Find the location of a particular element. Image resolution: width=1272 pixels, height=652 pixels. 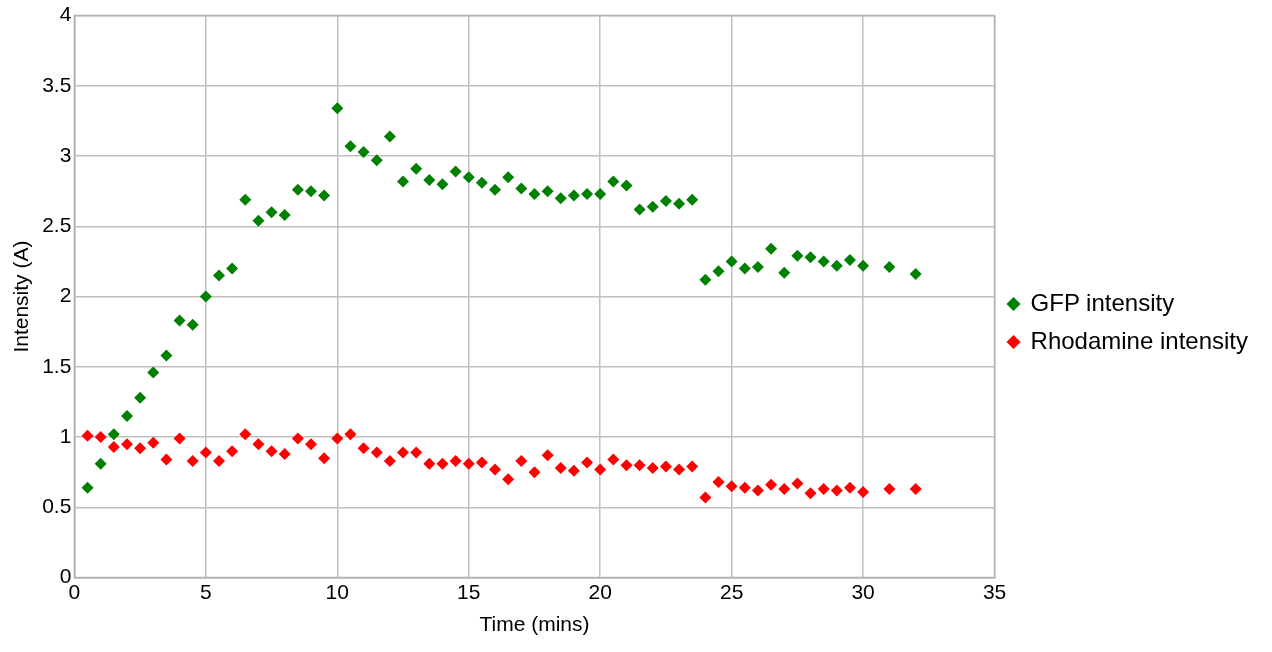

x-tick-label: 25 is located at coordinates (731, 591).